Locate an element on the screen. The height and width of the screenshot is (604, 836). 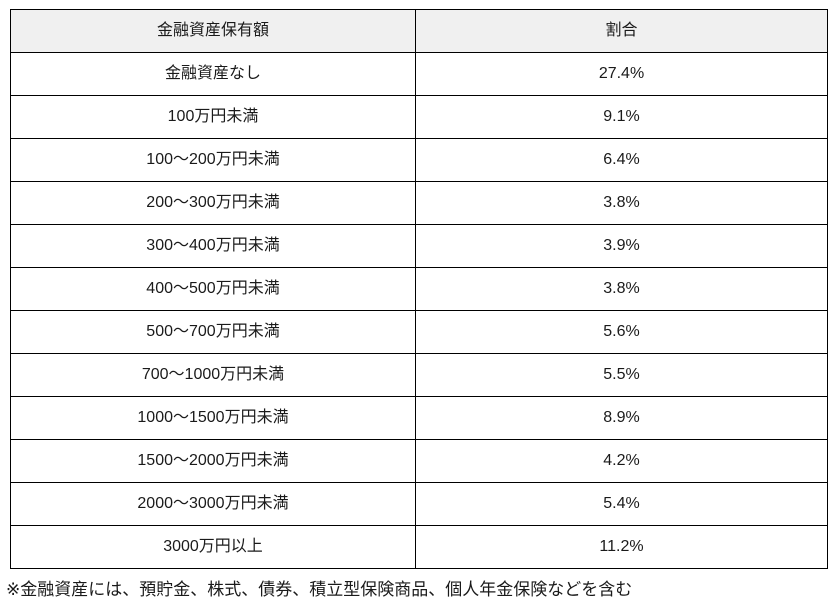
cell-category: 3000万円以上 is located at coordinates (213, 547).